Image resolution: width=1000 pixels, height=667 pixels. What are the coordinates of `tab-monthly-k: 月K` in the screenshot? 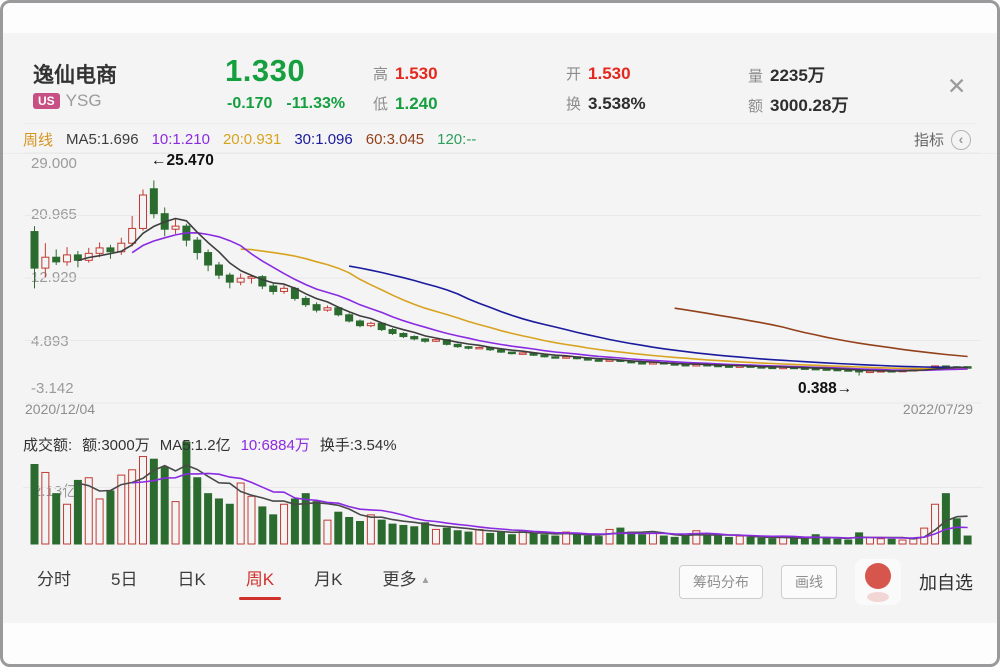 It's located at (328, 579).